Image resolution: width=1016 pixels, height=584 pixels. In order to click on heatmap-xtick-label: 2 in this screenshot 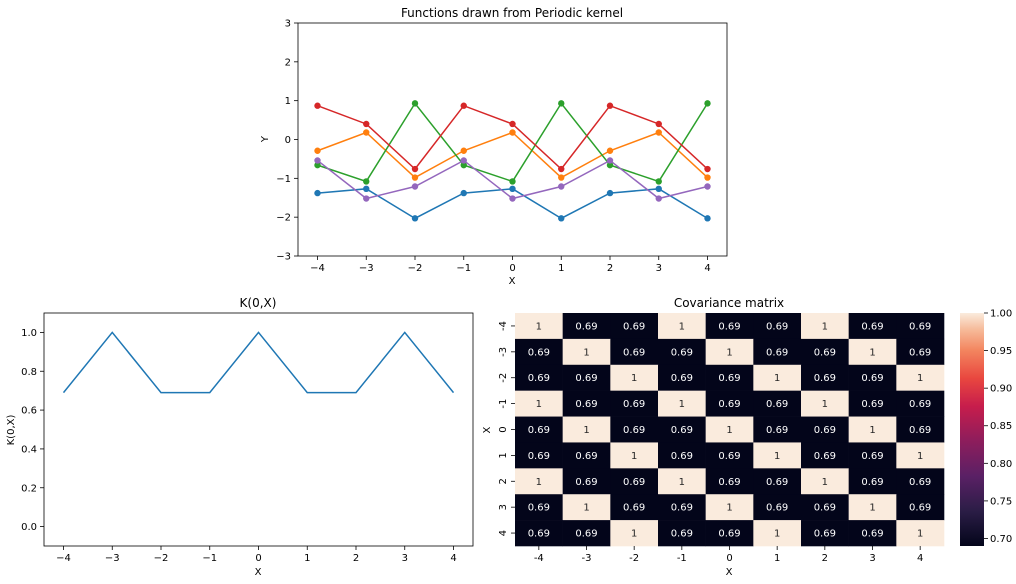, I will do `click(825, 558)`.